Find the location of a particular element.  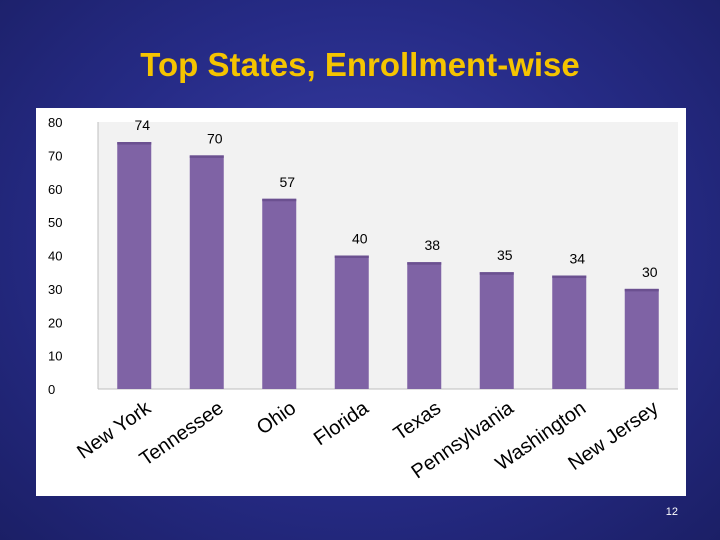

y-tick-label: 20 is located at coordinates (55, 322).